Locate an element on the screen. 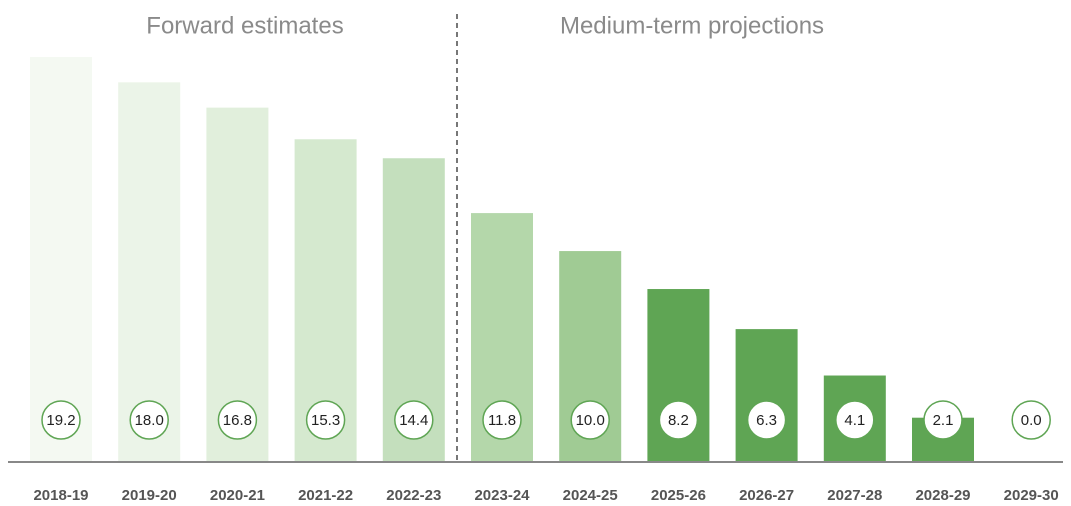 Image resolution: width=1071 pixels, height=506 pixels. value-label: 15.3 is located at coordinates (325, 420).